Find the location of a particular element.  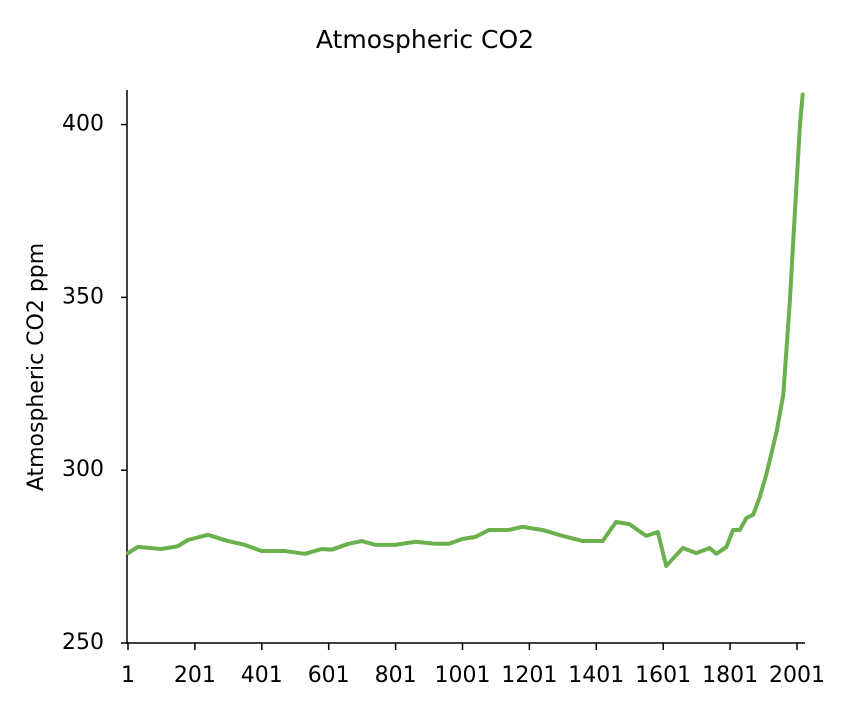

x-tick-label: 601 is located at coordinates (329, 675).